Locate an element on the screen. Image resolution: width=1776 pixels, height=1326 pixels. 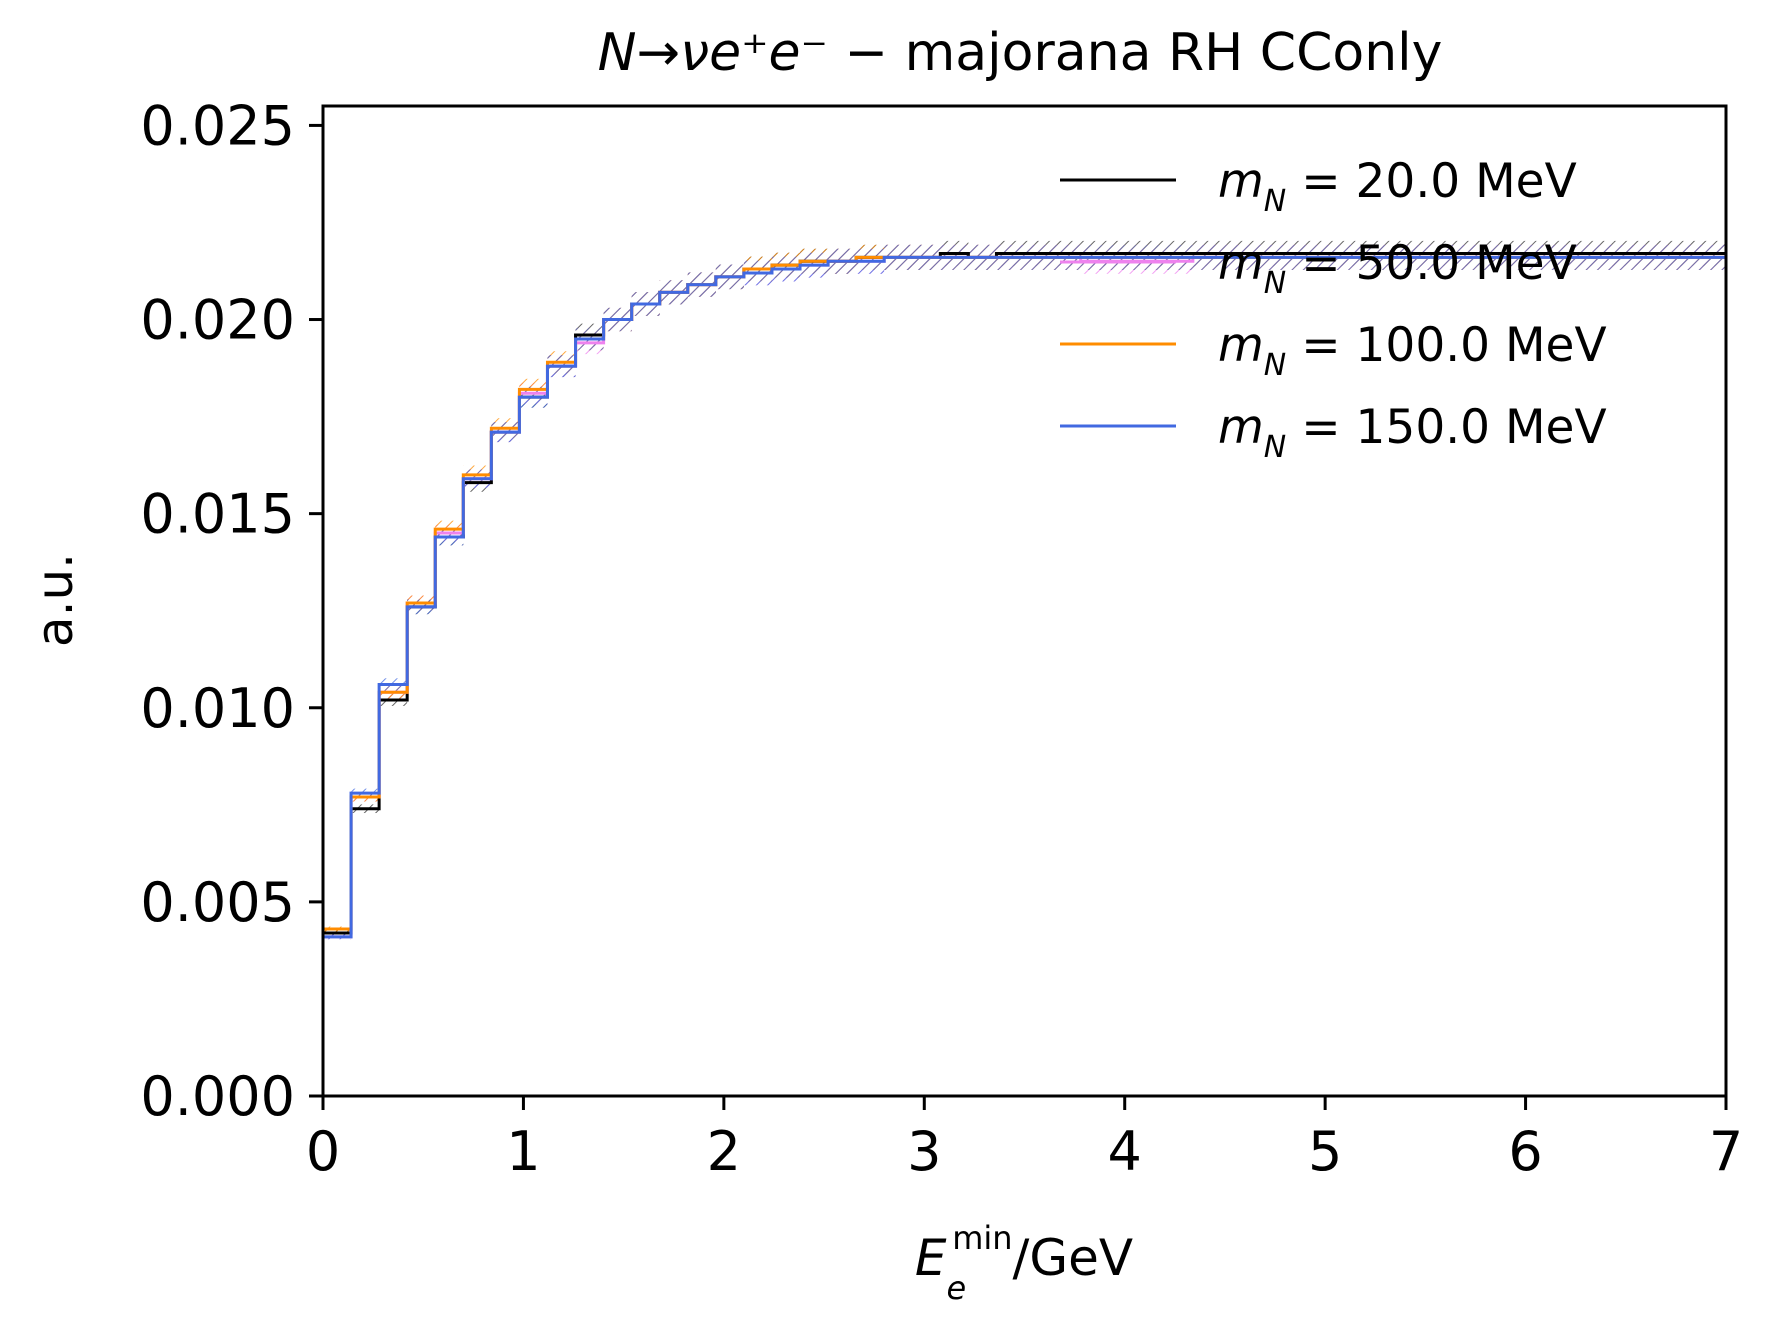
x-axis-ticks: 0 1 2 3 4 5 6 7 is located at coordinates (1024, 1139).